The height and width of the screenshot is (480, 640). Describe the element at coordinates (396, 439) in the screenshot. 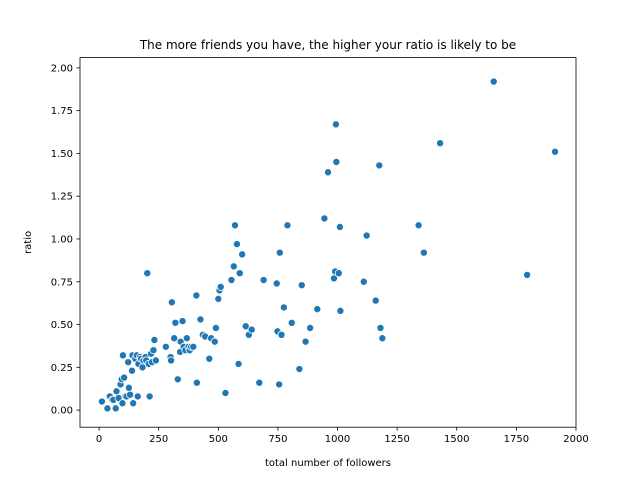

I see `x-tick-label: 1250` at that location.